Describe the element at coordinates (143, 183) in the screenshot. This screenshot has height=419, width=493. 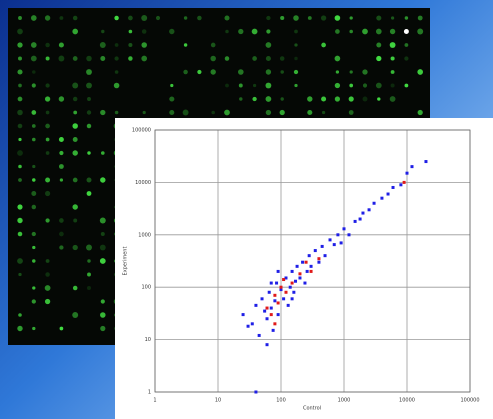
I see `y-tick-label: 10000` at that location.